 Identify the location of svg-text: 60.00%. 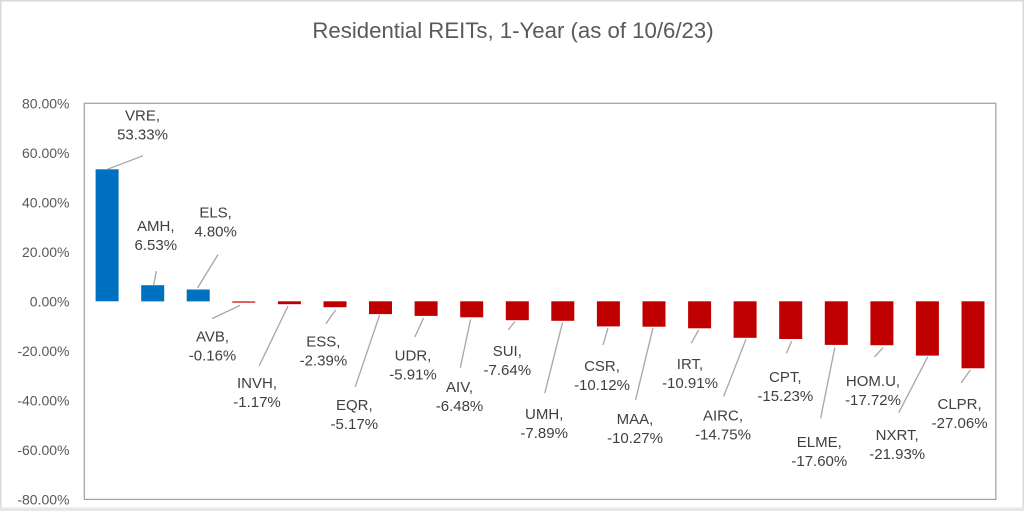
(45, 153).